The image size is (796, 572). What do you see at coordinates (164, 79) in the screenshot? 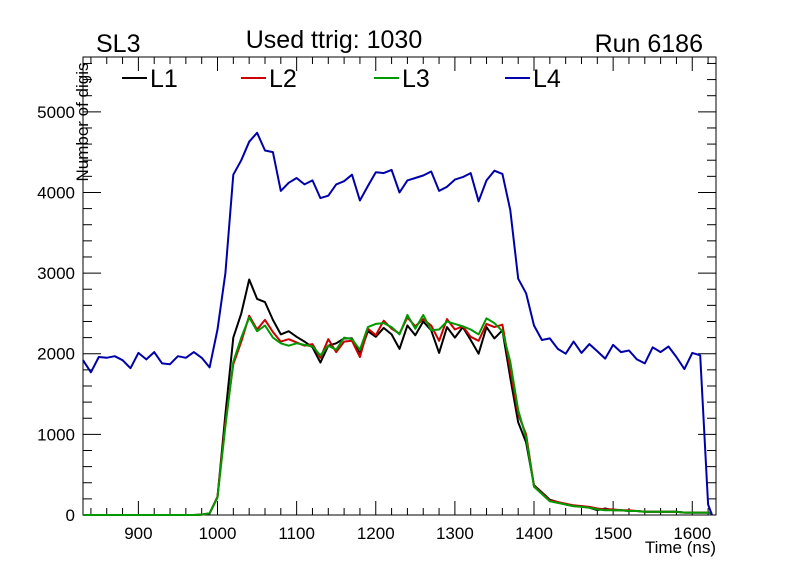
I see `legend-label-l1: L1` at bounding box center [164, 79].